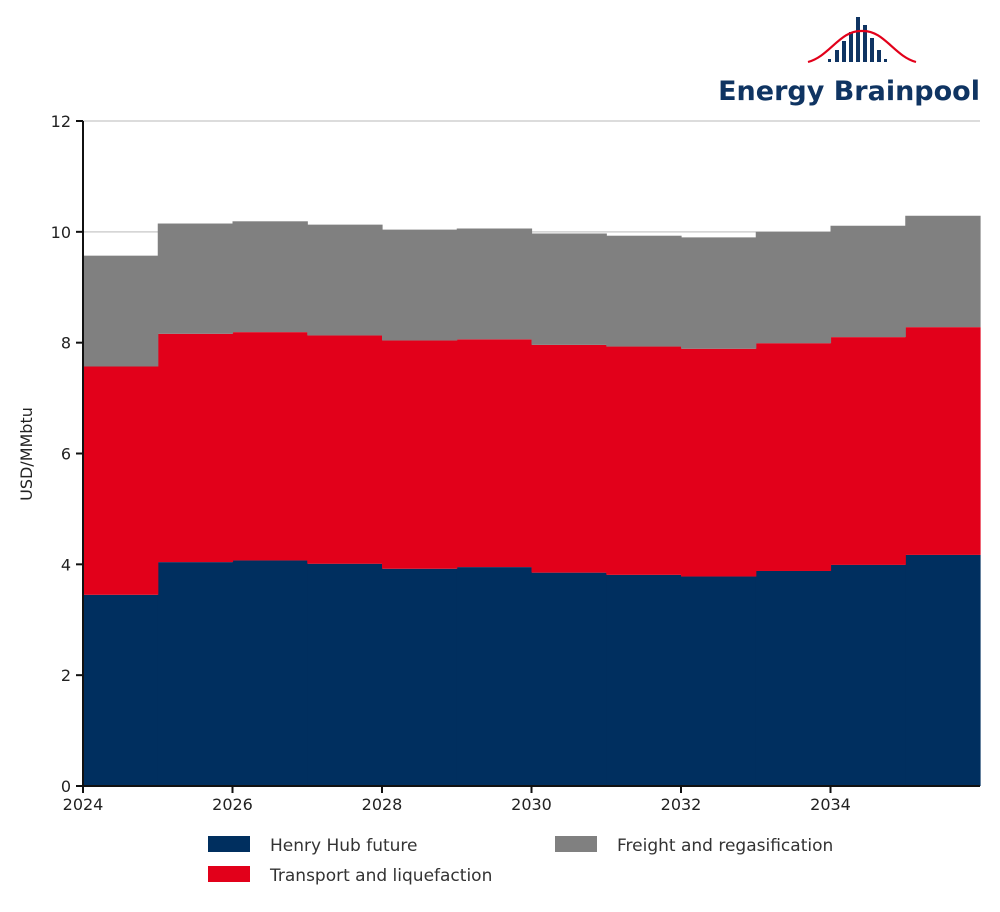 The height and width of the screenshot is (912, 1000). I want to click on series-freight-and-regasification, so click(532, 291).